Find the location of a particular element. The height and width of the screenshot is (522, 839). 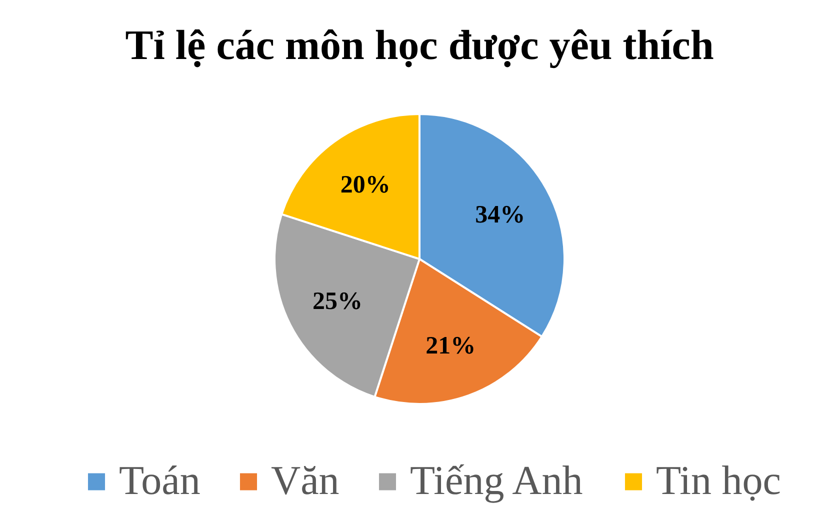

chart-title: Tỉ lệ các môn học được yêu thích is located at coordinates (419, 46).